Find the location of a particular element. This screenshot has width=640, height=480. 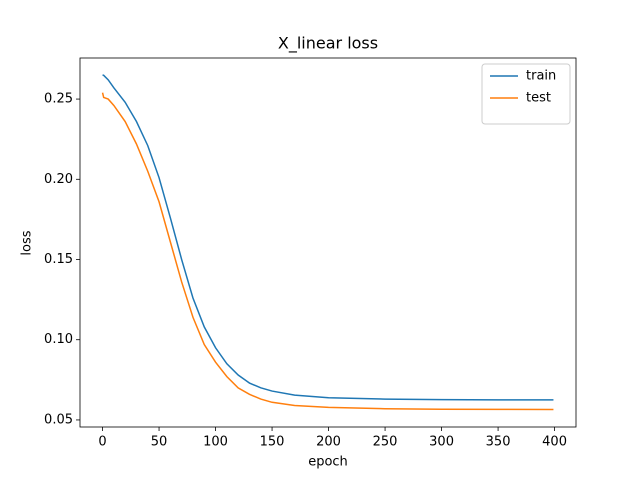

chart-title: X_linear loss is located at coordinates (328, 44).